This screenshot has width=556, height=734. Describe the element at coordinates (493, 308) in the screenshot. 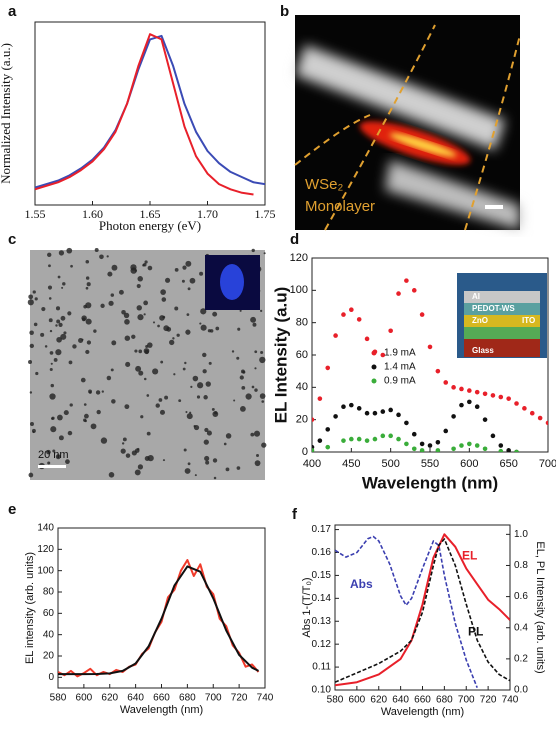

I see `inset-label: PEDOT-WS` at that location.